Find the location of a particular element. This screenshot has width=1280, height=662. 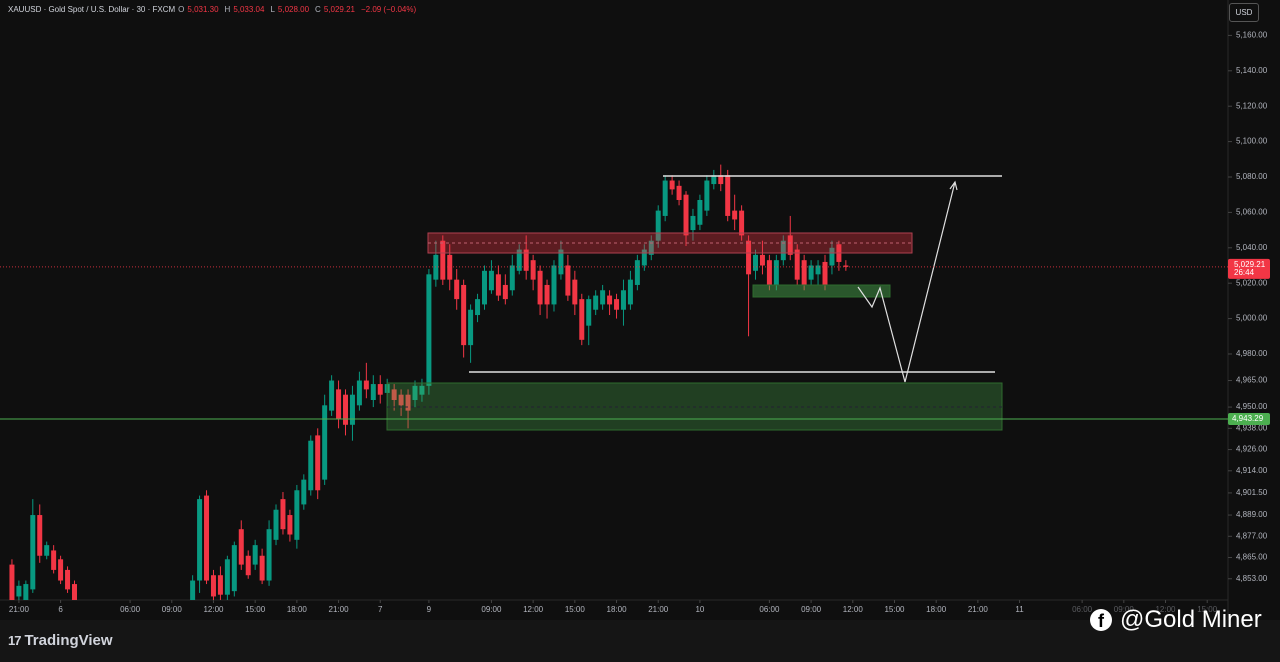

y-tick-label: 4,980.00 is located at coordinates (1252, 353).